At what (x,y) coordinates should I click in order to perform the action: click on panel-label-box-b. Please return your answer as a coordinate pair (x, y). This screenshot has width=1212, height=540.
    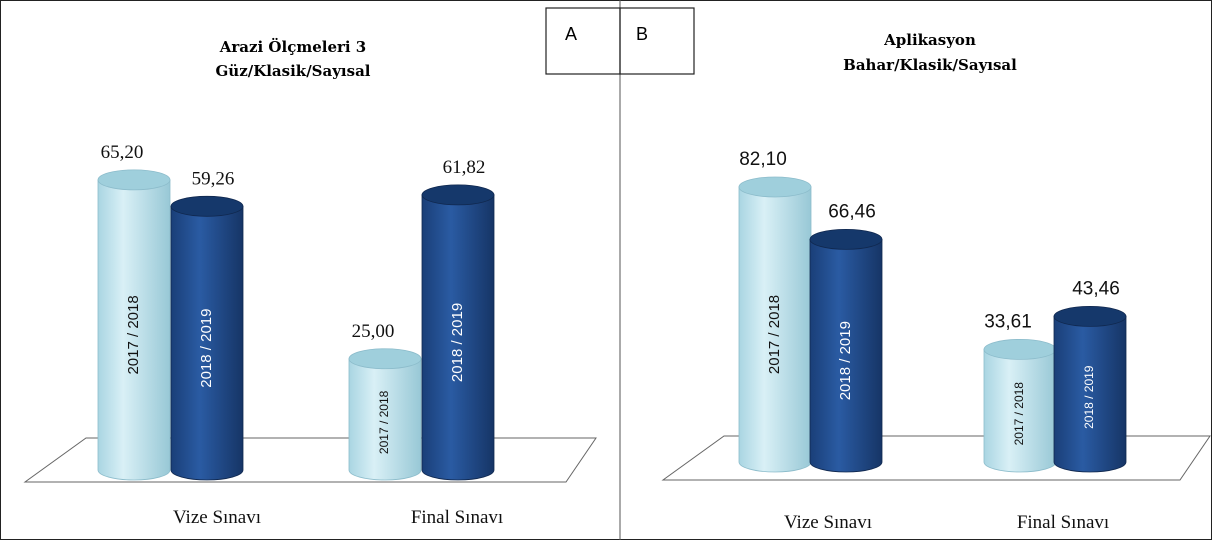
    Looking at the image, I should click on (657, 41).